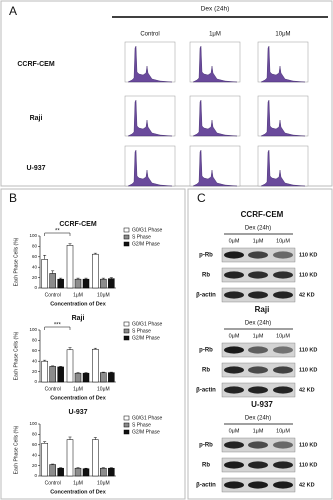 The height and width of the screenshot is (500, 333). What do you see at coordinates (36, 118) in the screenshot?
I see `row-label: Raji` at bounding box center [36, 118].